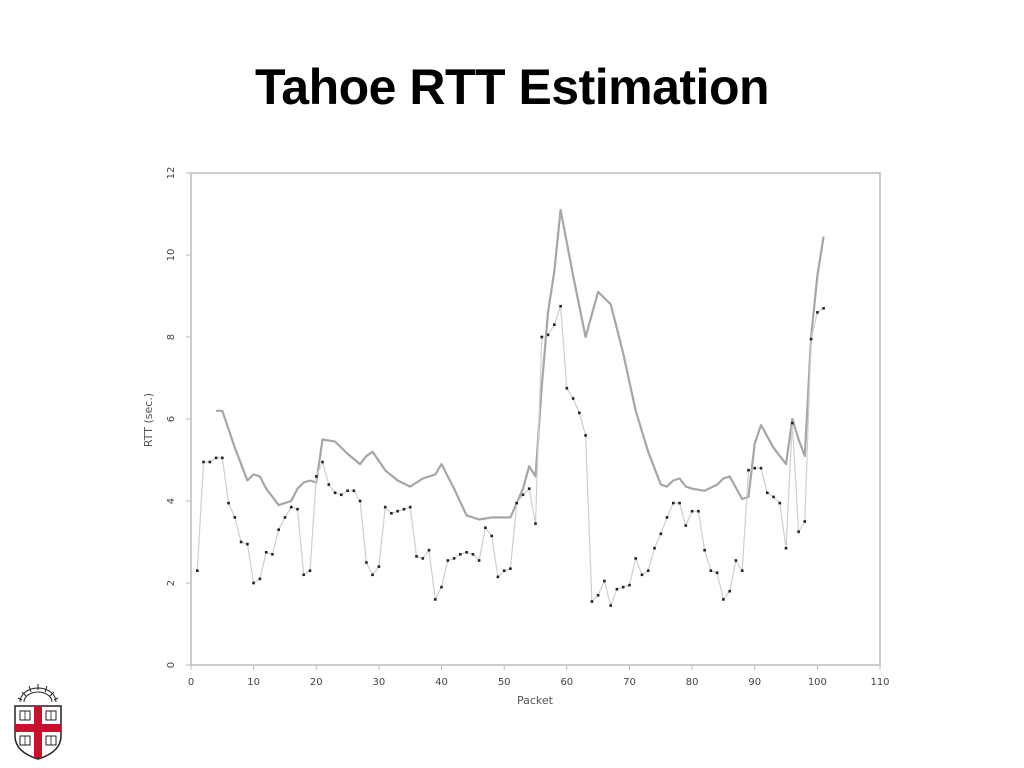  I want to click on y-tick-label: 10, so click(171, 255).